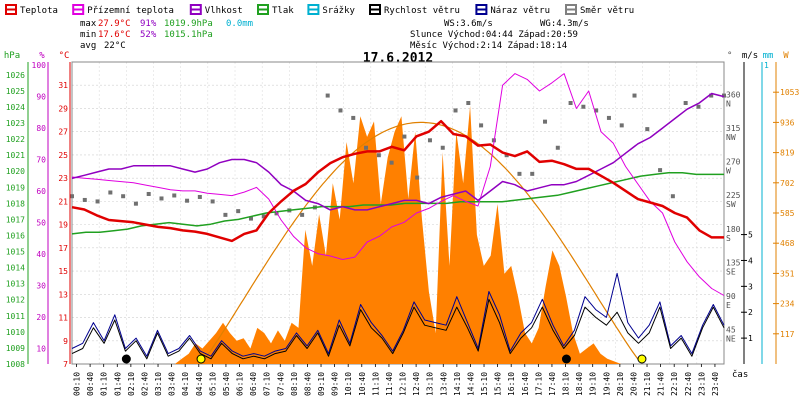 This screenshot has height=400, width=800. What do you see at coordinates (114, 35) in the screenshot?
I see `stats-min-temp: 17.6°C` at bounding box center [114, 35].